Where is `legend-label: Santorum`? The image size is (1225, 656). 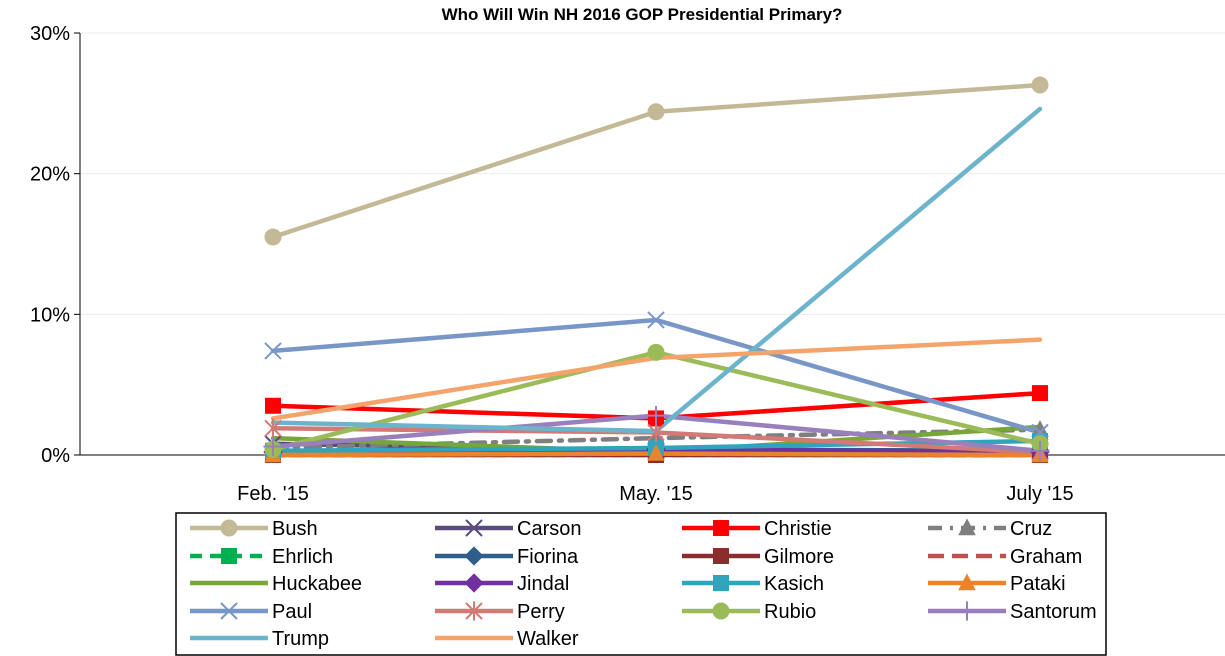
legend-label: Santorum is located at coordinates (1053, 612).